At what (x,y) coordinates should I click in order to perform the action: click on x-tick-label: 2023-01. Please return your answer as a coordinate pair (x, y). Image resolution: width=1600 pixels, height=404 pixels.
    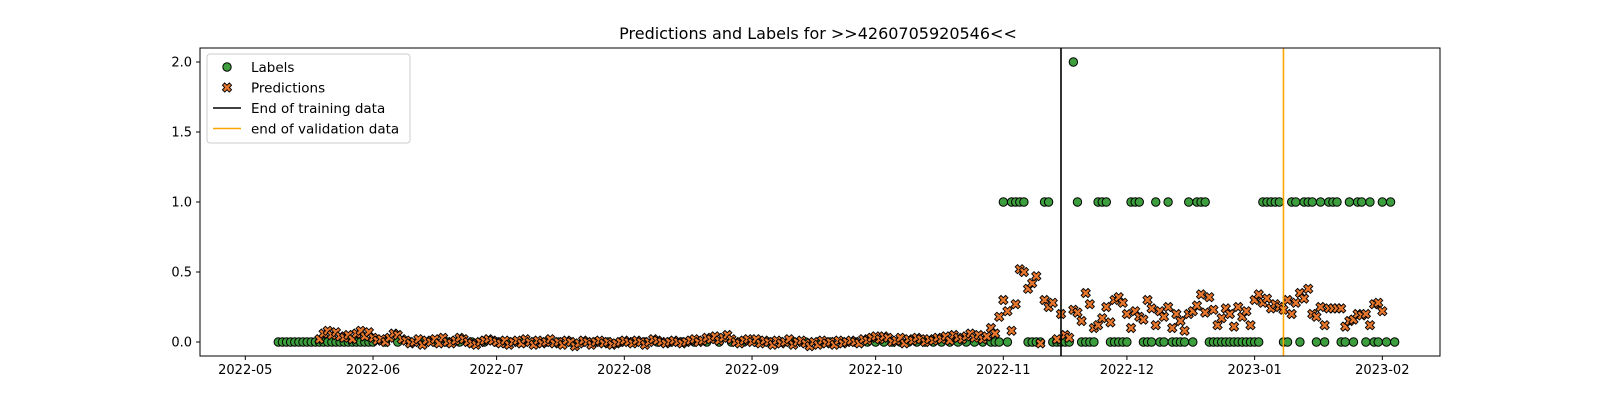
    Looking at the image, I should click on (1254, 370).